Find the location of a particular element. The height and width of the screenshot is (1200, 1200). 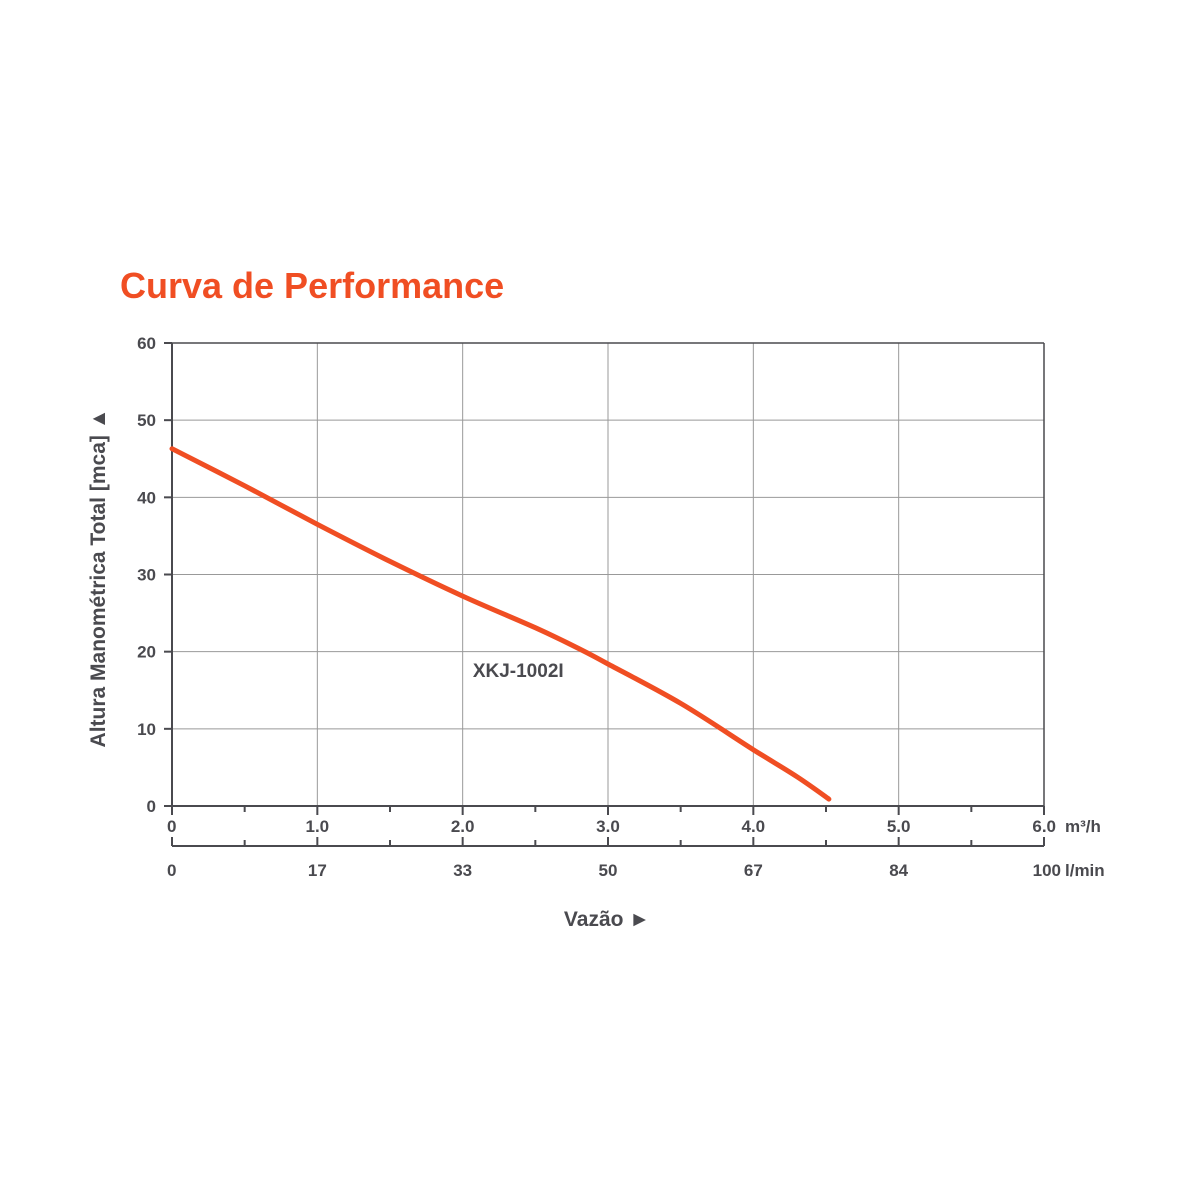

x-unit-secondary: l/min is located at coordinates (1085, 870).